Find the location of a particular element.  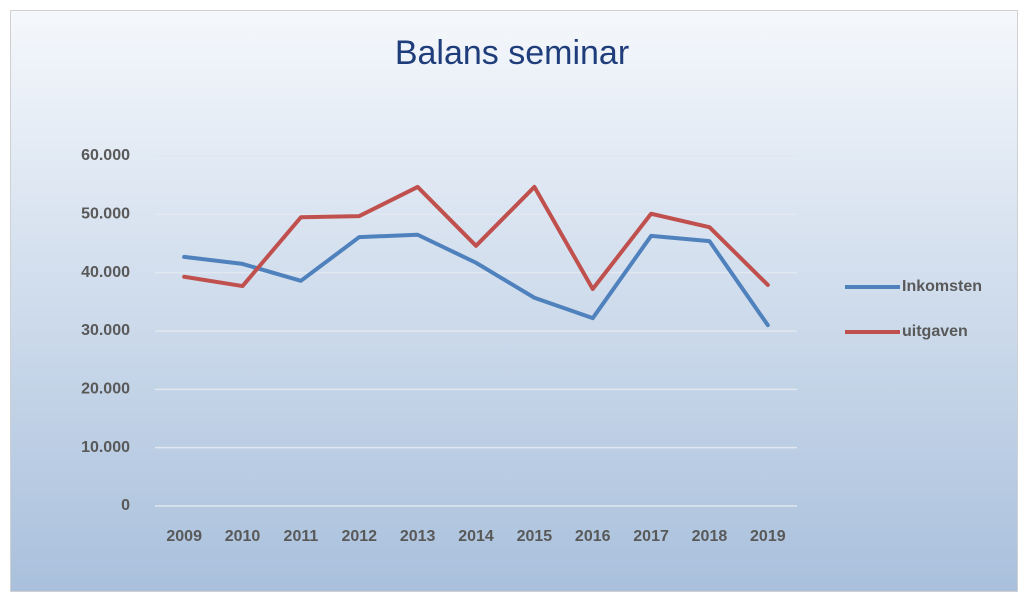

y-tick-label: 20.000 is located at coordinates (105, 389).